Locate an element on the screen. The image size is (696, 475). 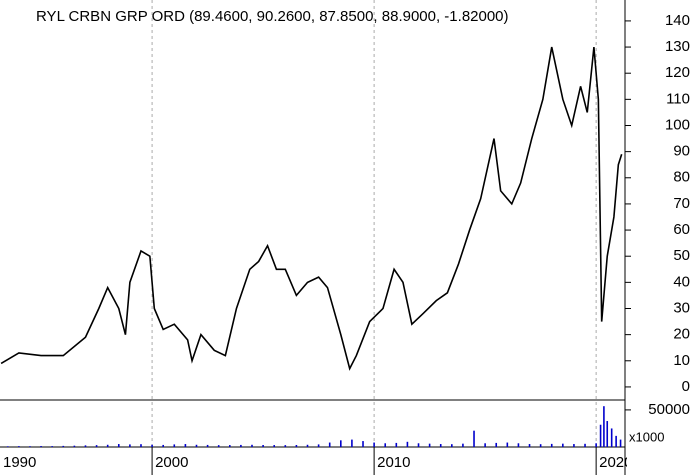
y-tick-label: 110 is located at coordinates (678, 98).